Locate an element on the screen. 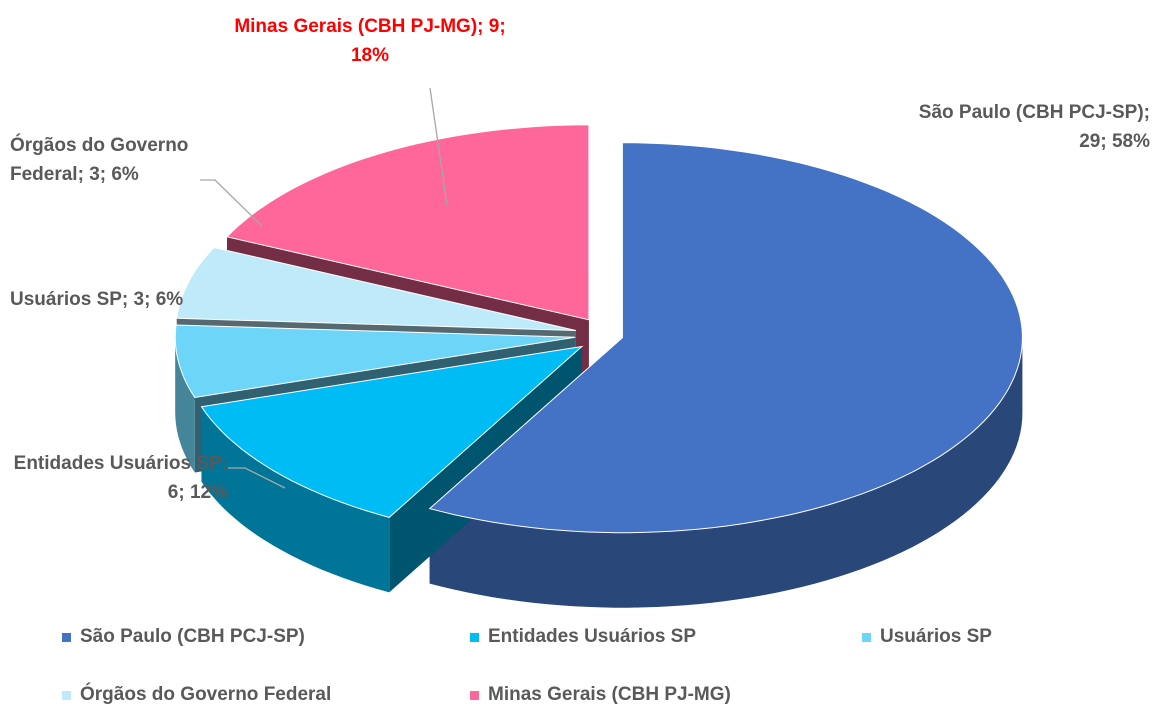  legend-label: Entidades Usuários SP is located at coordinates (592, 636).